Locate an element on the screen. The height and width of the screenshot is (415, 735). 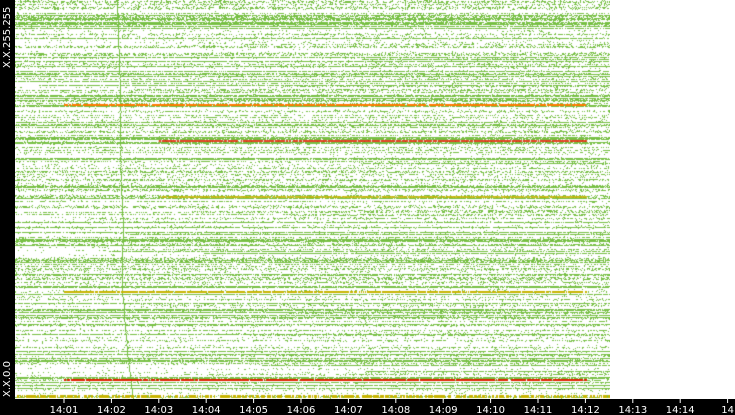
x-tick-label: 14:12 is located at coordinates (585, 410).